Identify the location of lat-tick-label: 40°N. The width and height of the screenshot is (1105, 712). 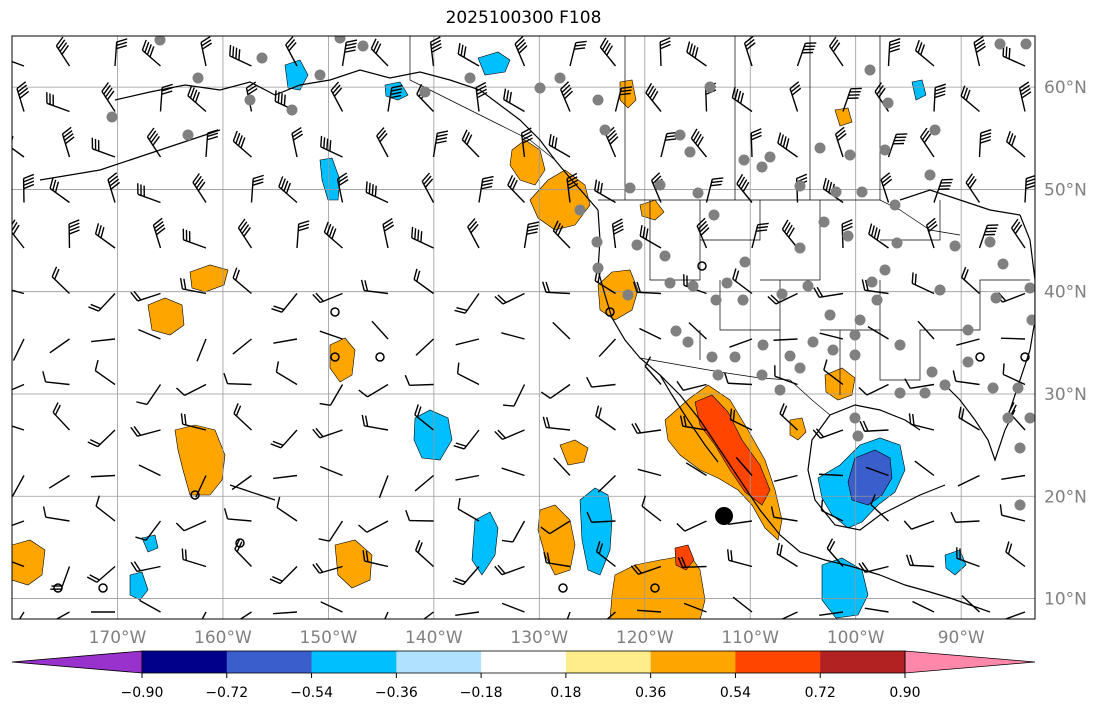
(1065, 293).